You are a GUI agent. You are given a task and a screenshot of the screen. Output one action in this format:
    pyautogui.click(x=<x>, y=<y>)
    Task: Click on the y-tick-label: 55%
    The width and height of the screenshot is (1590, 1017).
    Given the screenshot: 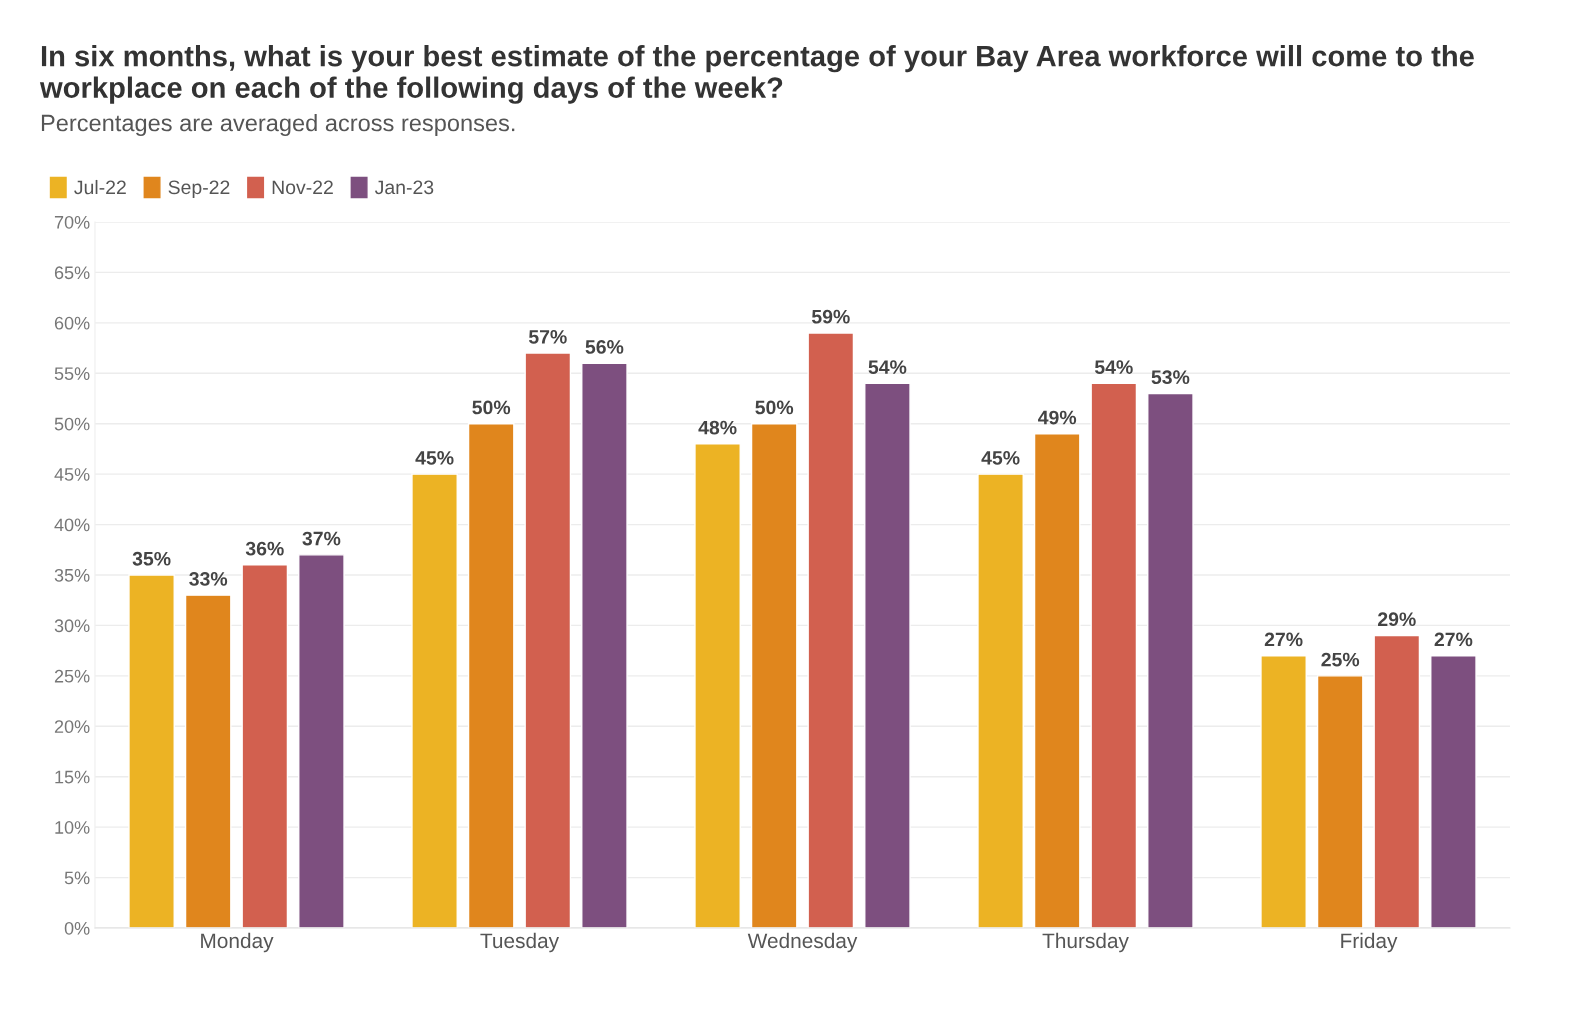 What is the action you would take?
    pyautogui.click(x=72, y=374)
    